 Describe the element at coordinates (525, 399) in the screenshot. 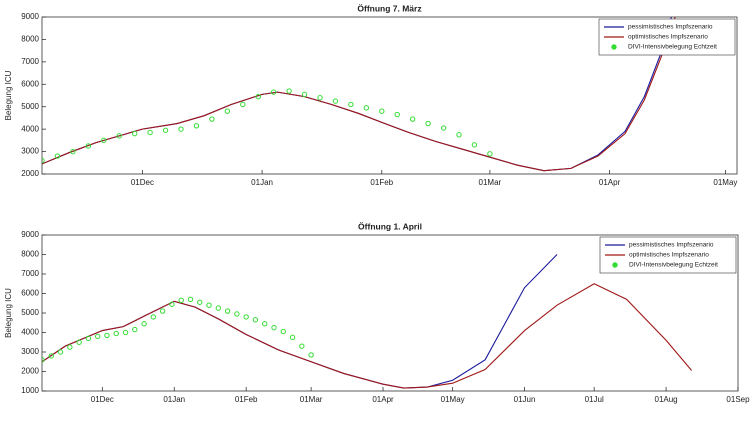

I see `x-tick-label: 01Jun` at that location.